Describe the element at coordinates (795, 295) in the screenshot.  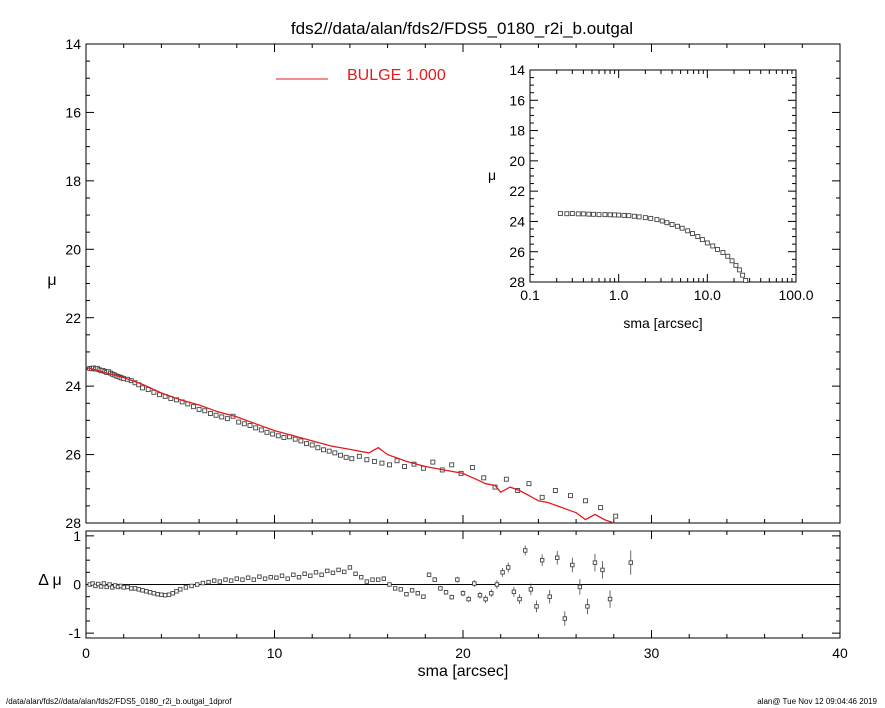
I see `x-tick-label: 100.0` at that location.